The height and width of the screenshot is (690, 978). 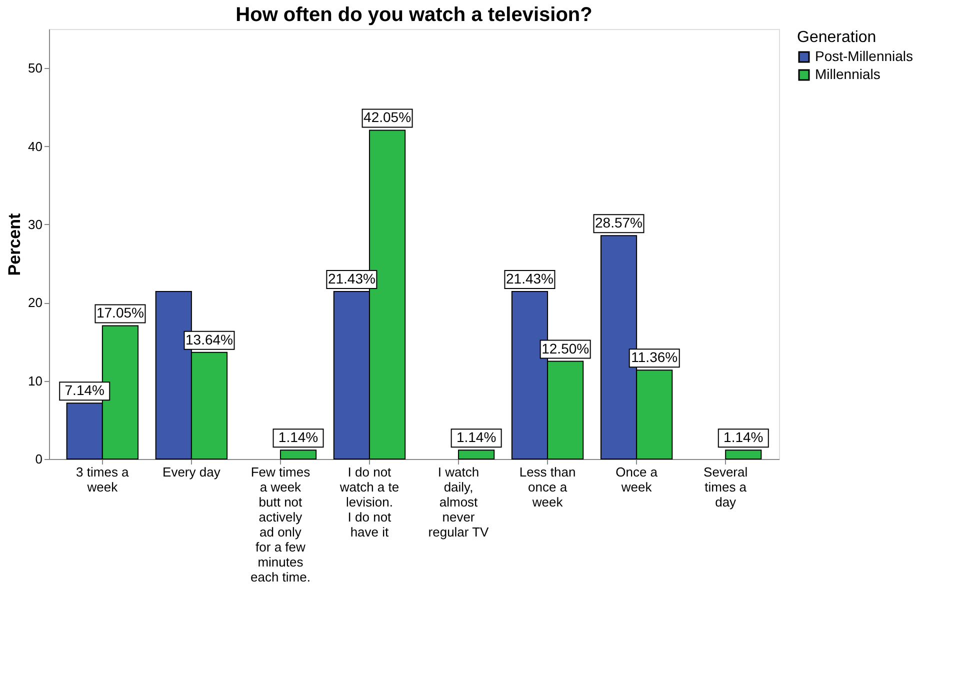 What do you see at coordinates (35, 302) in the screenshot?
I see `y-tick-label: 20` at bounding box center [35, 302].